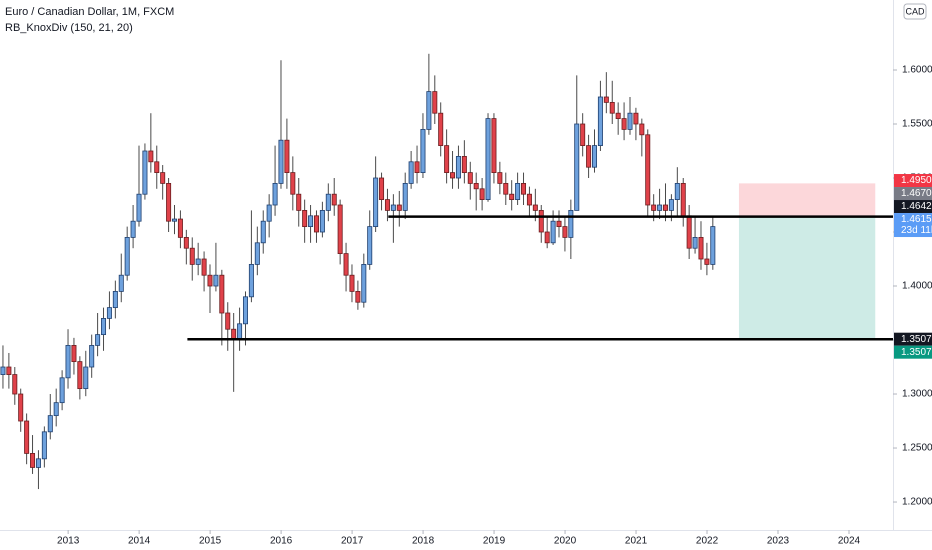 This screenshot has width=932, height=550. What do you see at coordinates (494, 541) in the screenshot?
I see `x-tick-label: 2019` at bounding box center [494, 541].